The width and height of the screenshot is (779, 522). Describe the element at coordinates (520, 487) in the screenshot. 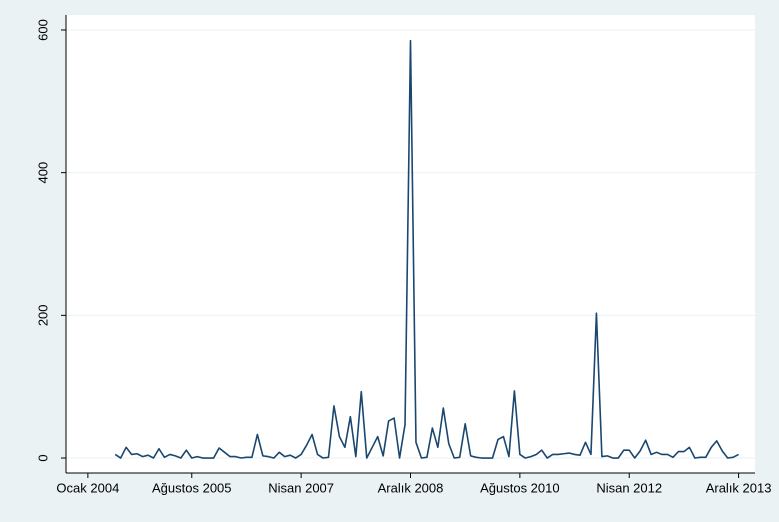

I see `x-tick-label: Ağustos 2010` at that location.